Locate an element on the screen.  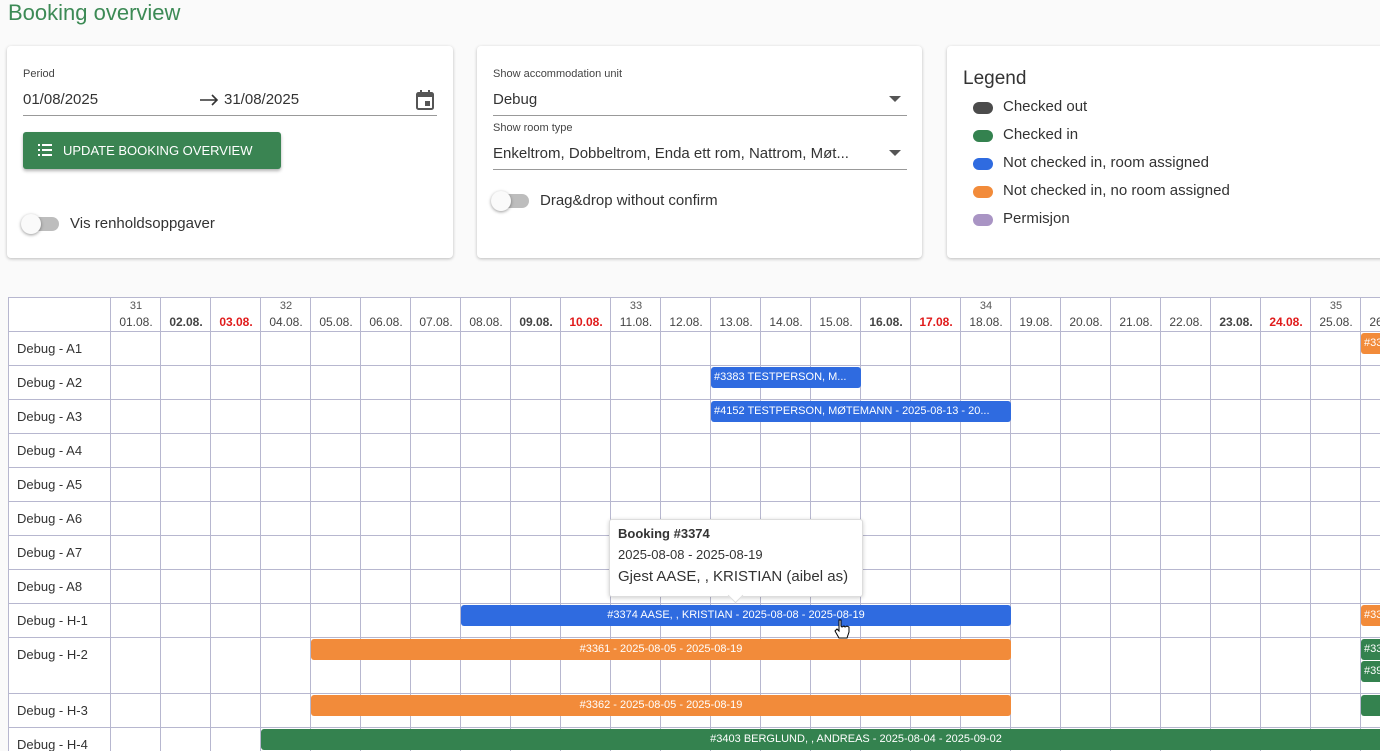
period-to: 31/08/2025 is located at coordinates (262, 99).